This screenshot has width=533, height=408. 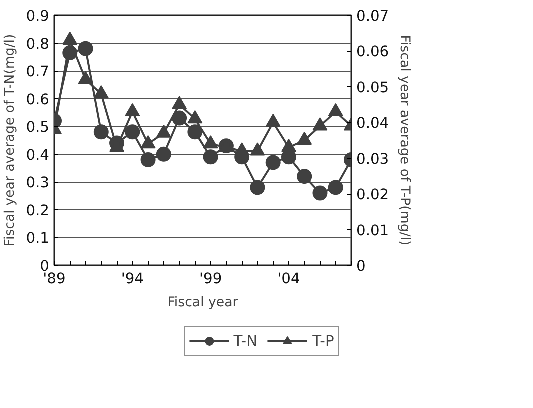 I want to click on y-tick-label: 0.6, so click(x=38, y=99).